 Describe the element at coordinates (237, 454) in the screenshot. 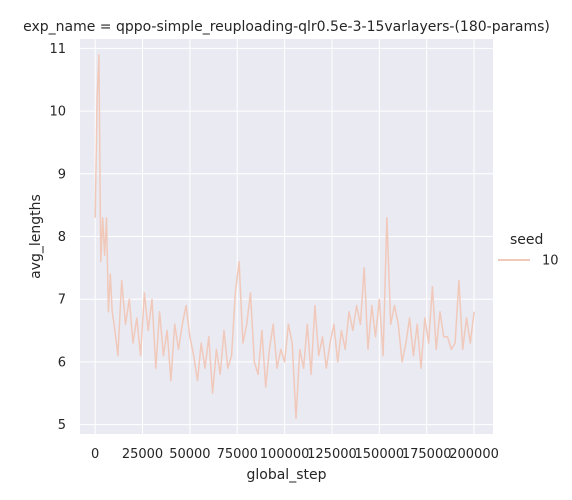

I see `x-tick-label: 75000` at that location.